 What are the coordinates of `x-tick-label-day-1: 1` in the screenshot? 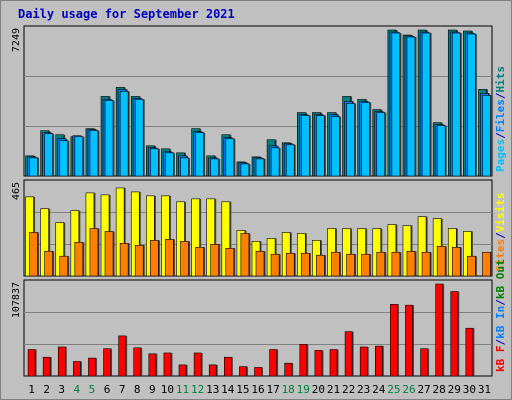 It's located at (31, 389).